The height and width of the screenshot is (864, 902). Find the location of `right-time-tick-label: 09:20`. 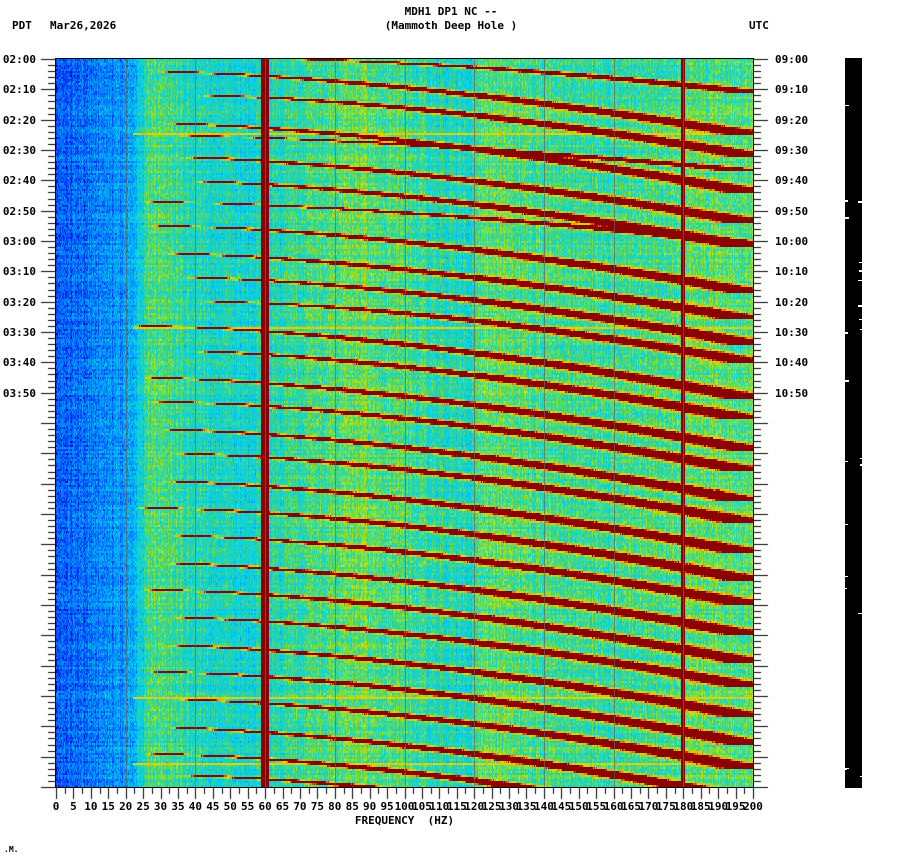

right-time-tick-label: 09:20 is located at coordinates (792, 120).